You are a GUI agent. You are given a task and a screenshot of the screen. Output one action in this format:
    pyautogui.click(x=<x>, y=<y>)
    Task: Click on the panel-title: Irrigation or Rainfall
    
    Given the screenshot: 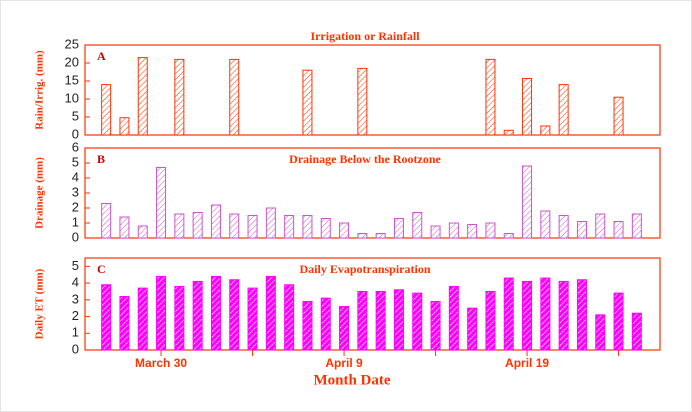 What is the action you would take?
    pyautogui.click(x=365, y=36)
    